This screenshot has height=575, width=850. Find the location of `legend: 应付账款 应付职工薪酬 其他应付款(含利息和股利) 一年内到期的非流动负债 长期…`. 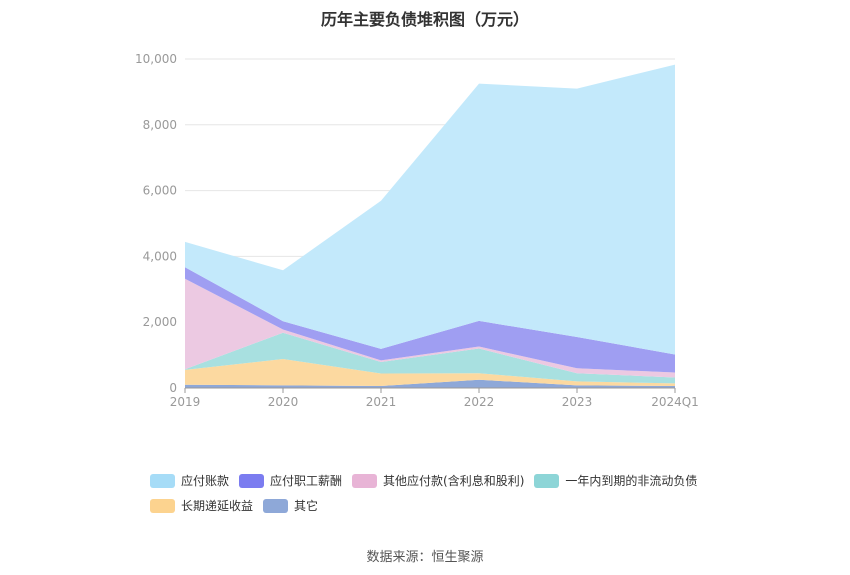

legend: 应付账款 应付职工薪酬 其他应付款(含利息和股利) 一年内到期的非流动负债 长期… is located at coordinates (450, 493).